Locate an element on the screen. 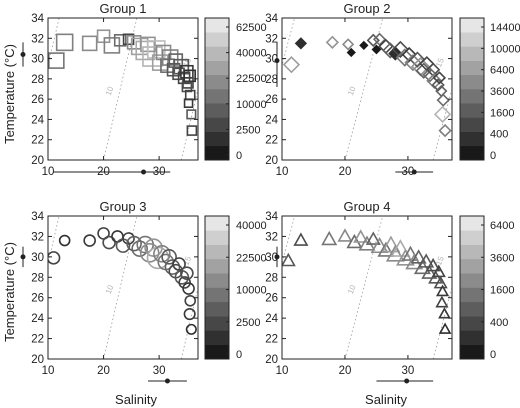 The width and height of the screenshot is (520, 408). y-tick-label: 30 is located at coordinates (37, 258).